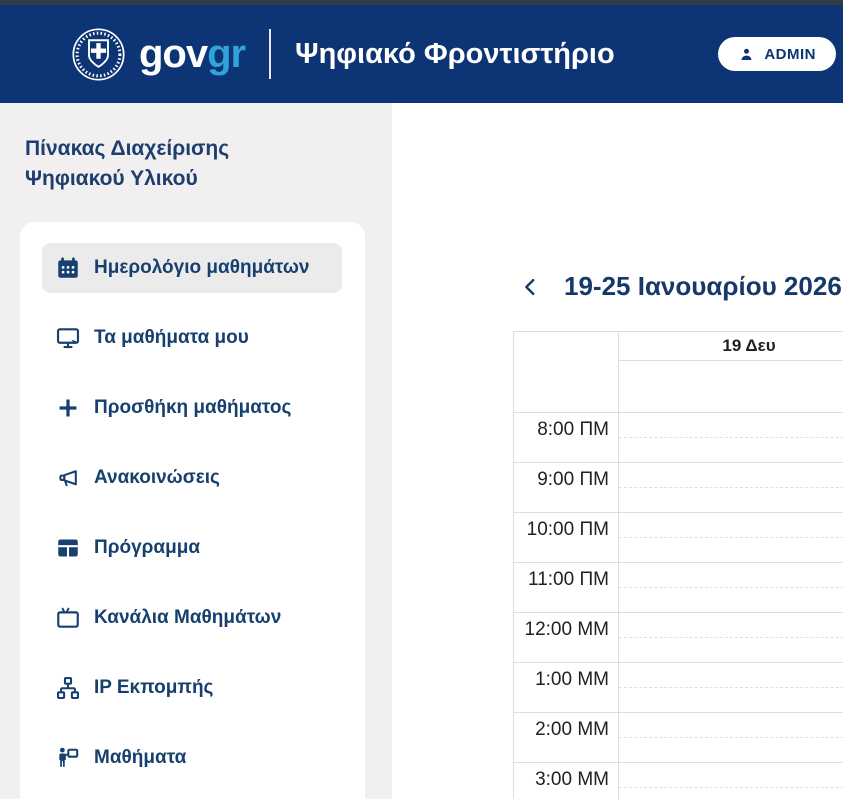 This screenshot has width=843, height=799. Describe the element at coordinates (68, 338) in the screenshot. I see `monitor-icon` at that location.